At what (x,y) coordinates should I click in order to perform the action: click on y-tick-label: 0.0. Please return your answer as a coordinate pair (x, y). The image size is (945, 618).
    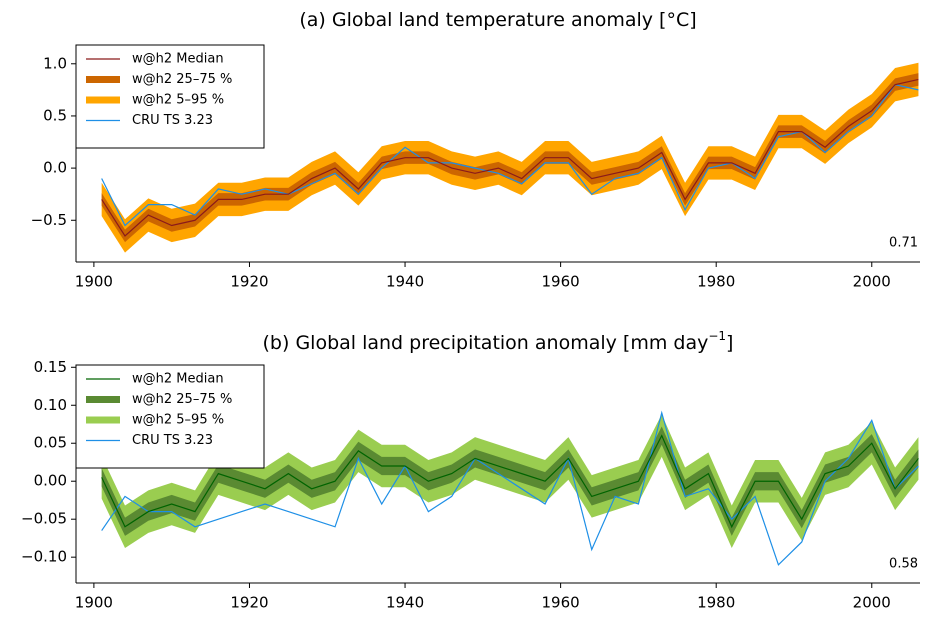
    Looking at the image, I should click on (55, 168).